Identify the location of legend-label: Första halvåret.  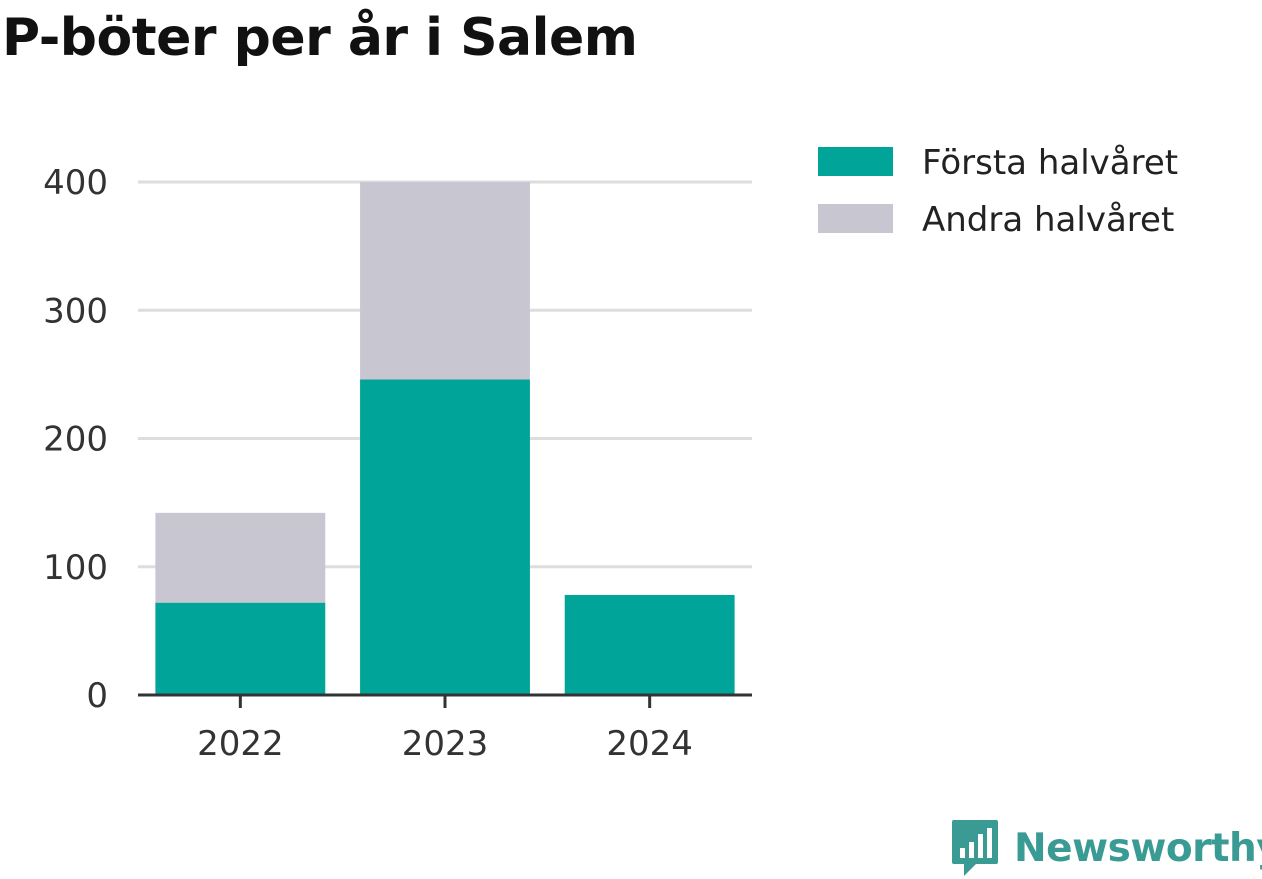
(1050, 163).